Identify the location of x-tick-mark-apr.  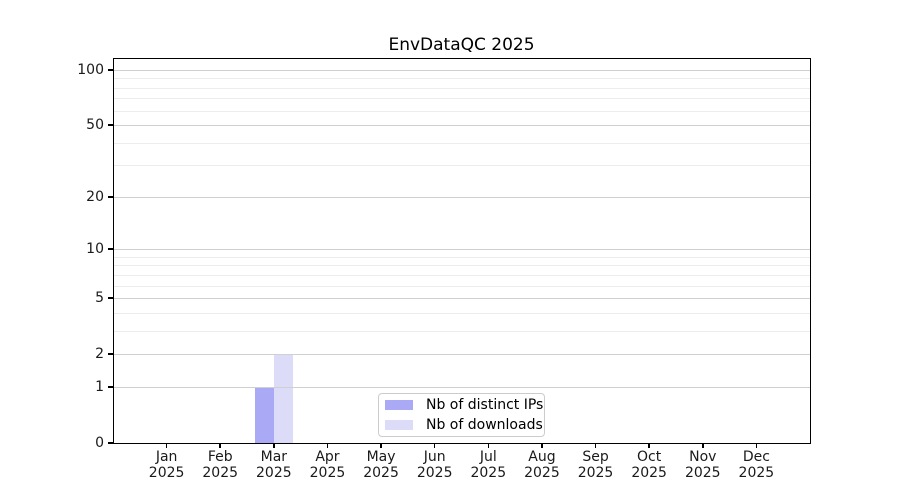
(327, 445).